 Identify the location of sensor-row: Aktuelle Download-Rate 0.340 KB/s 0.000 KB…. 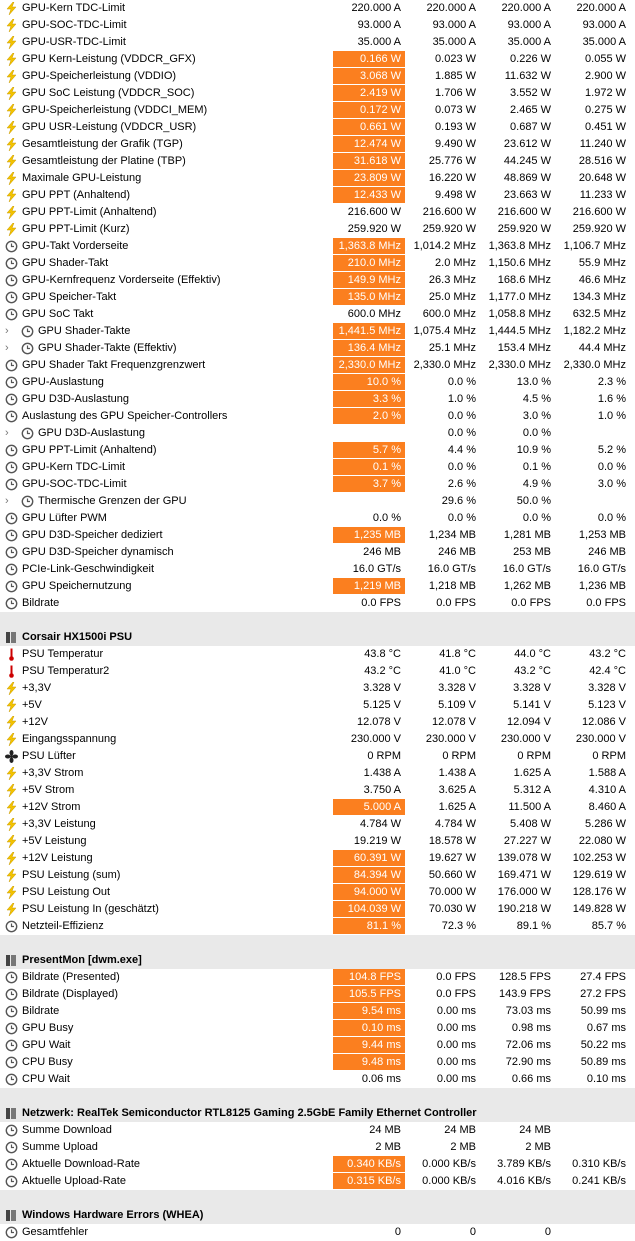
(317, 1164).